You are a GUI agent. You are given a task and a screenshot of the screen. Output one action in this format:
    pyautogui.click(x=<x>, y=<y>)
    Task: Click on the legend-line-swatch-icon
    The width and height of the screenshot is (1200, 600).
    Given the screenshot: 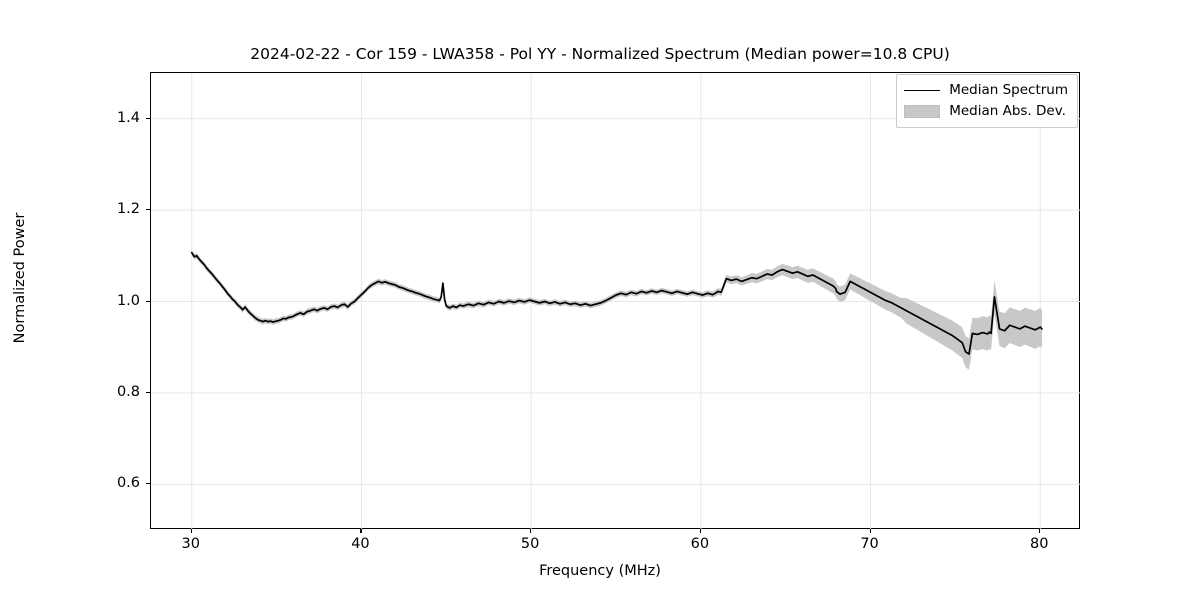 What is the action you would take?
    pyautogui.click(x=922, y=91)
    